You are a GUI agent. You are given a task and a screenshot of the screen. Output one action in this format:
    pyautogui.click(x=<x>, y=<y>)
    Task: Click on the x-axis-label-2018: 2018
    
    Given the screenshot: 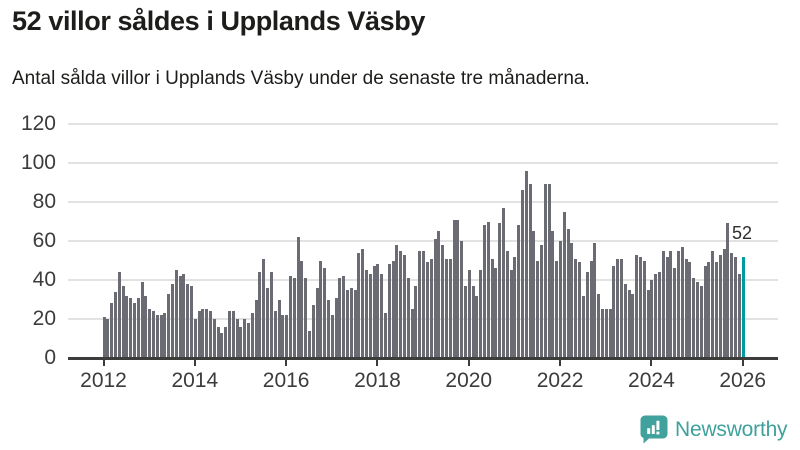 What is the action you would take?
    pyautogui.click(x=377, y=380)
    